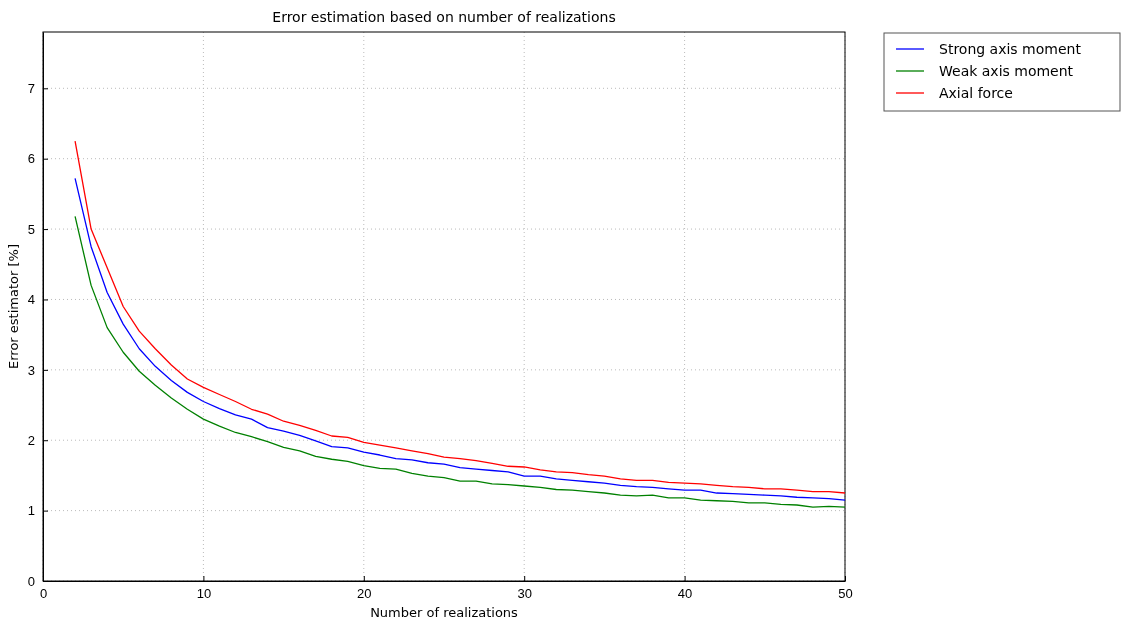 The image size is (1125, 621). What do you see at coordinates (31, 511) in the screenshot?
I see `y-tick-label: 1` at bounding box center [31, 511].